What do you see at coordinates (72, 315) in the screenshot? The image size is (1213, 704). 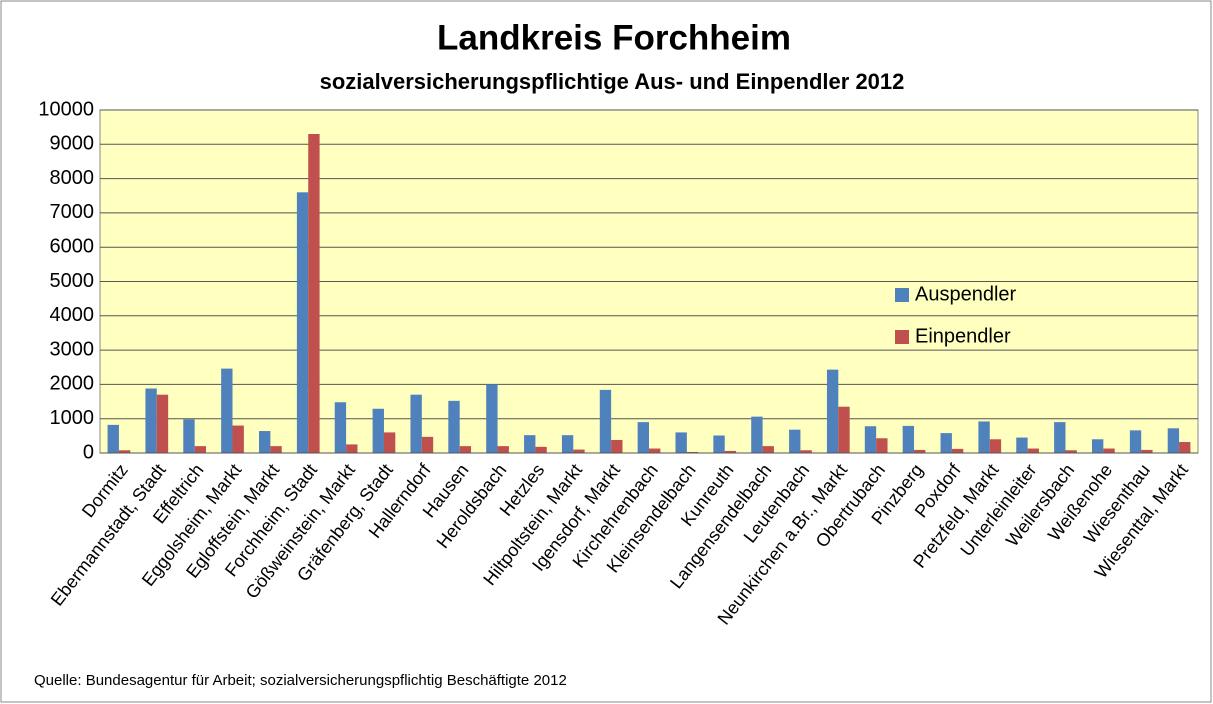 I see `y-tick-label: 4000` at bounding box center [72, 315].